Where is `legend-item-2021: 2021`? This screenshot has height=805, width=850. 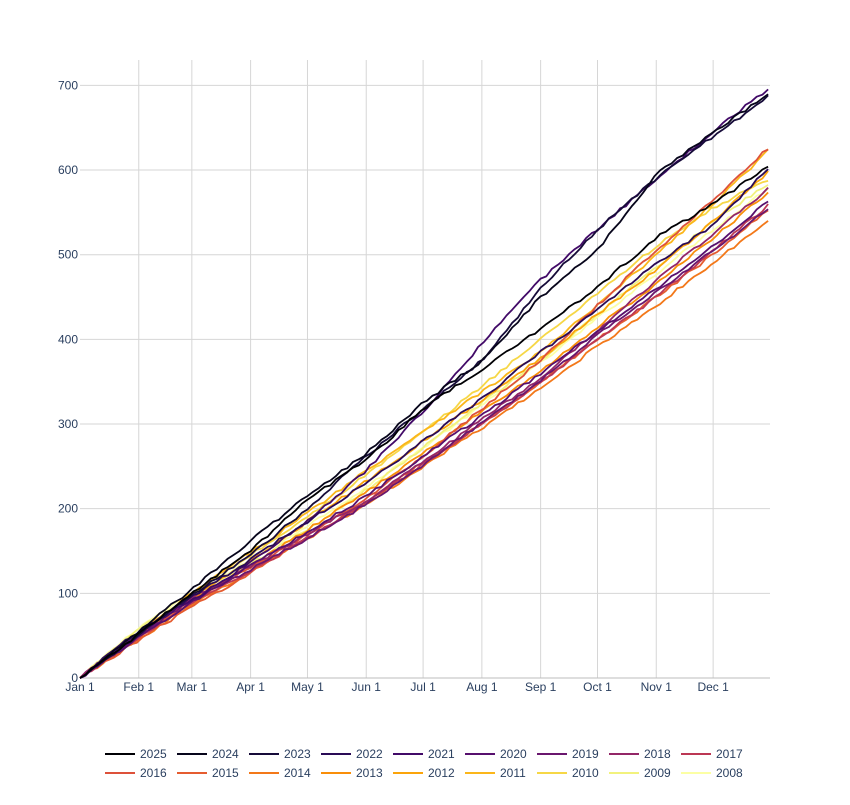
legend-item-2021: 2021 is located at coordinates (424, 754).